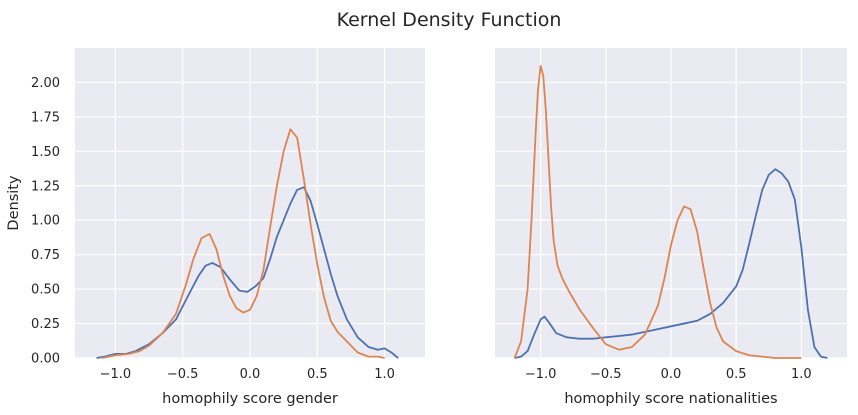 This screenshot has height=415, width=858. What do you see at coordinates (45, 186) in the screenshot?
I see `left-y-tick-label: 1.25` at bounding box center [45, 186].